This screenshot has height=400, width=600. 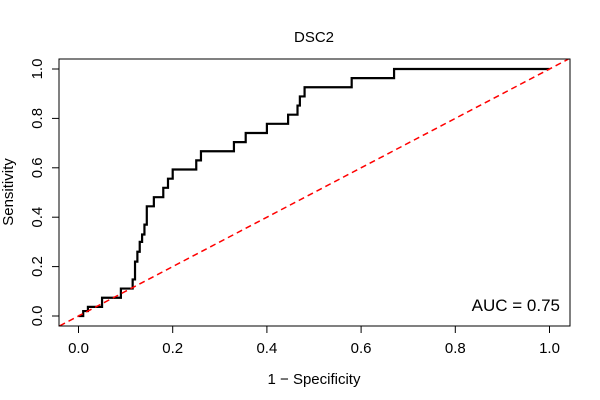 I want to click on x-tick-label: 0.0, so click(x=78, y=348).